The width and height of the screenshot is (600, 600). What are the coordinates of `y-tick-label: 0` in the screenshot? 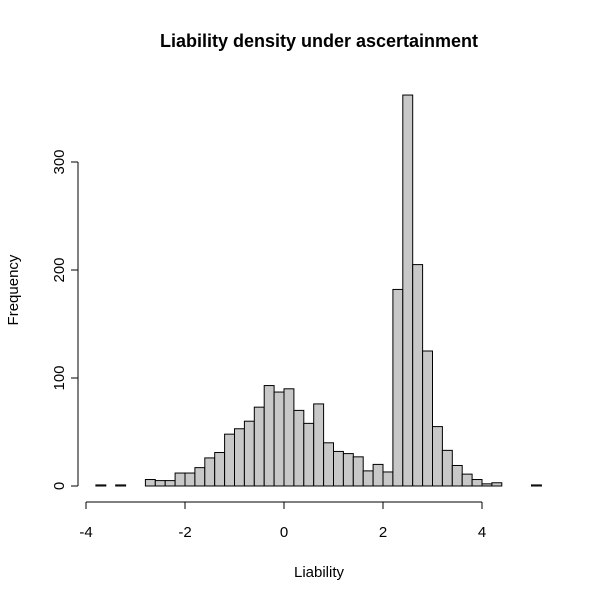 It's located at (59, 486).